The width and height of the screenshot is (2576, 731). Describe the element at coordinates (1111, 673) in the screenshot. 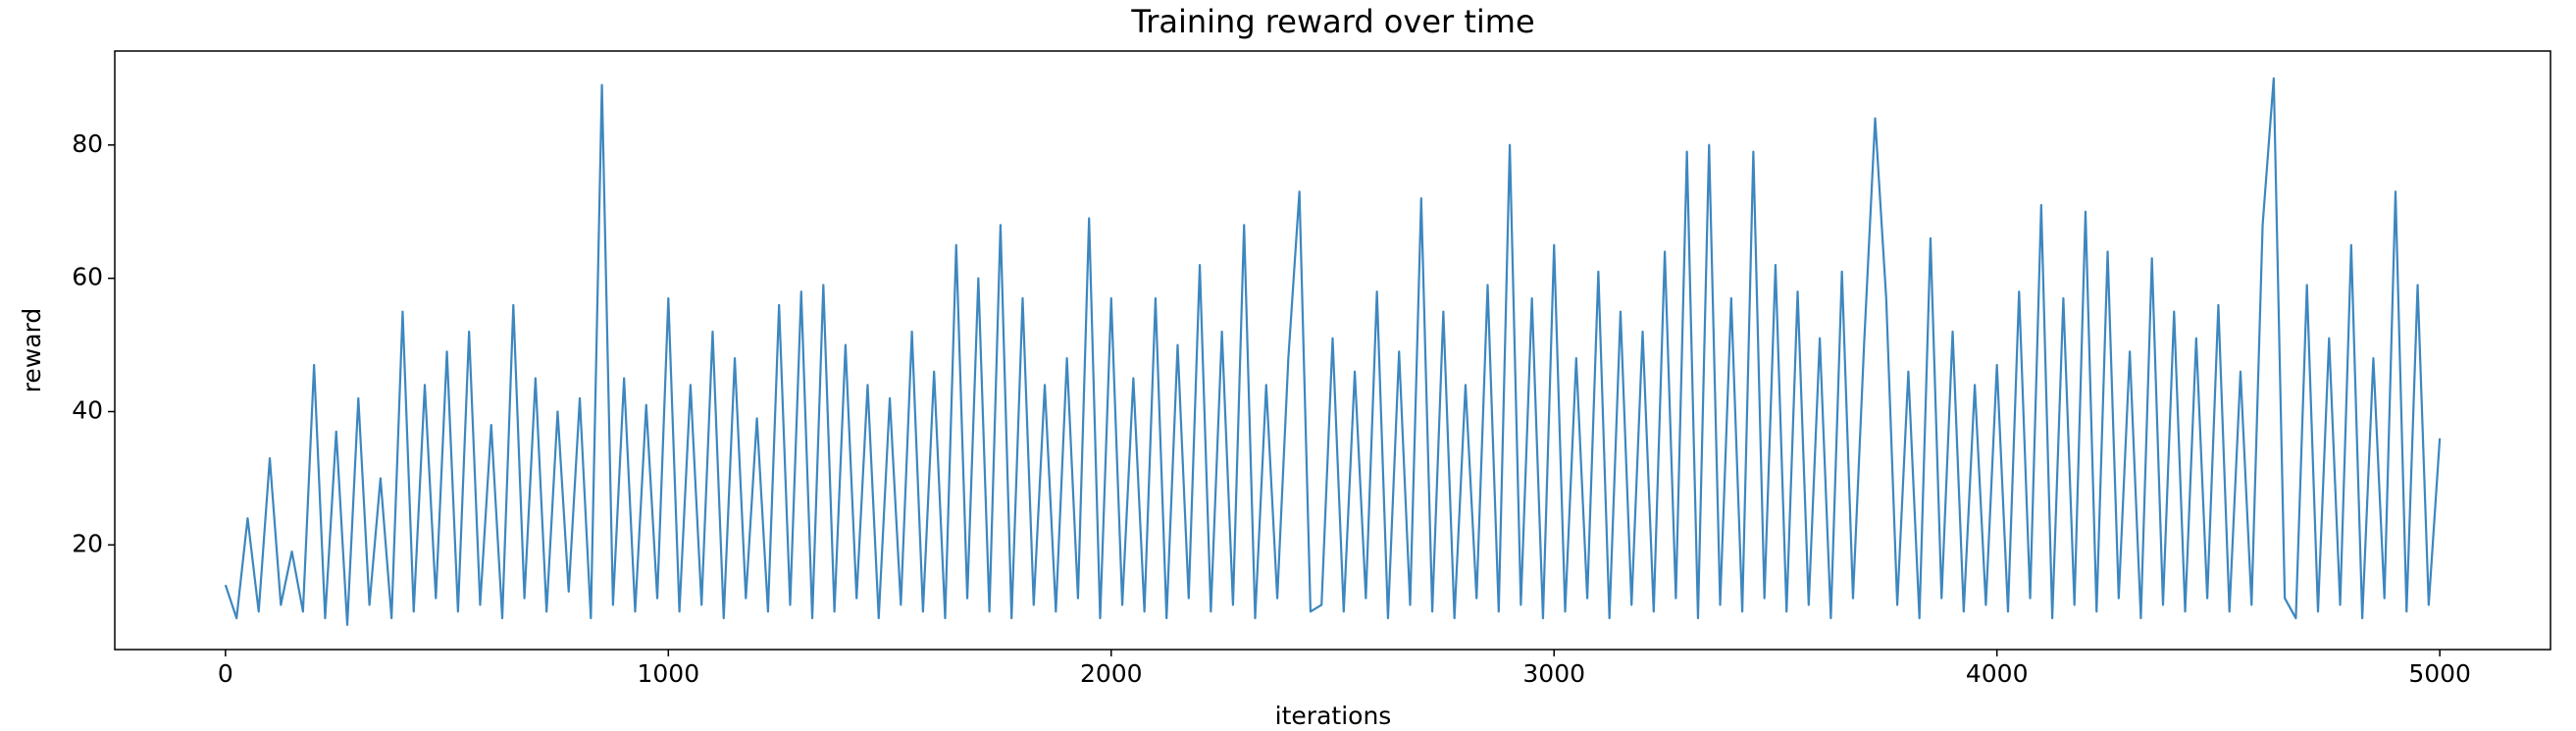

I see `x-tick-label: 2000` at that location.